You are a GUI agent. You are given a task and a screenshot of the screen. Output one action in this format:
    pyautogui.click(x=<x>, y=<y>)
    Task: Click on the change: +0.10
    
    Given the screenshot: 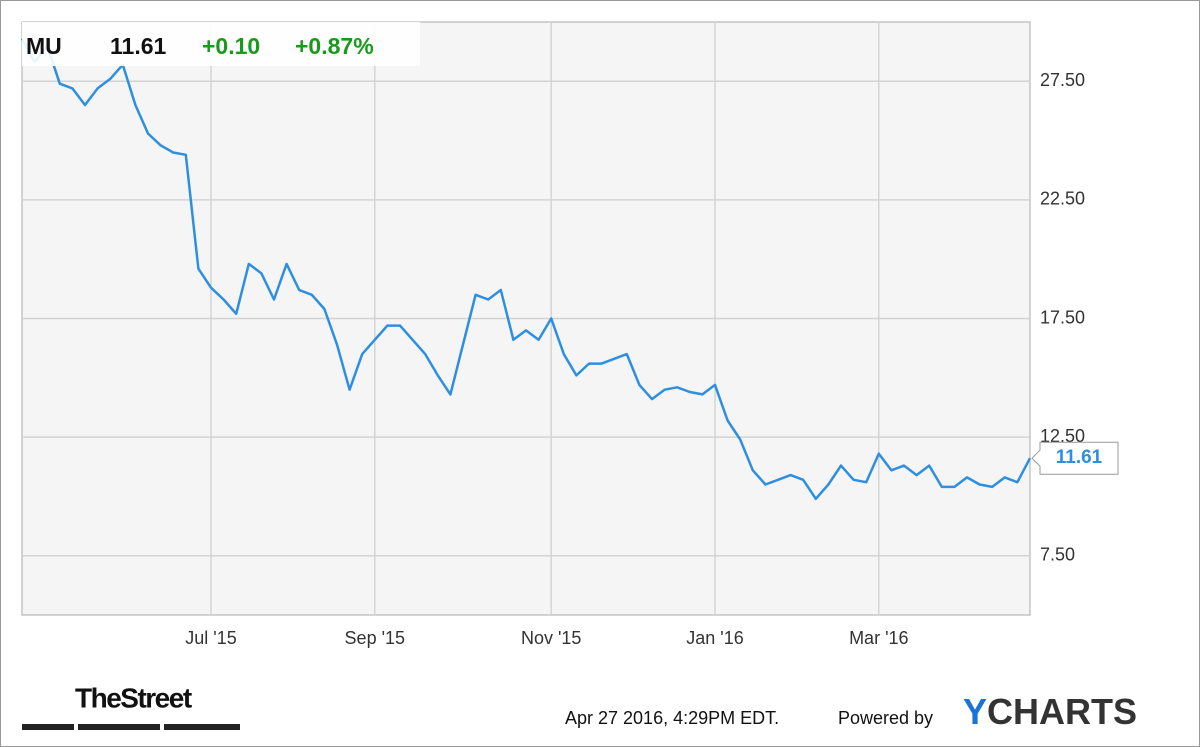 What is the action you would take?
    pyautogui.click(x=231, y=46)
    